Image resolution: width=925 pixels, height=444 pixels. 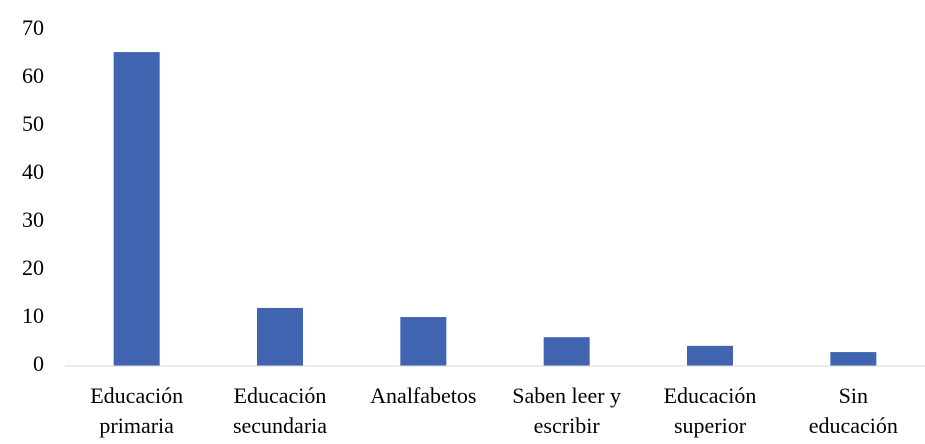 What do you see at coordinates (33, 27) in the screenshot?
I see `y-tick-label: 70` at bounding box center [33, 27].